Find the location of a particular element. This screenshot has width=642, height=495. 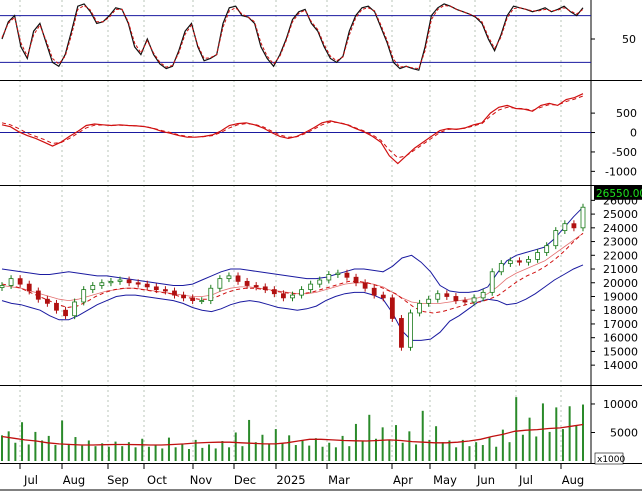

price-tick-label: 24000 is located at coordinates (620, 228).